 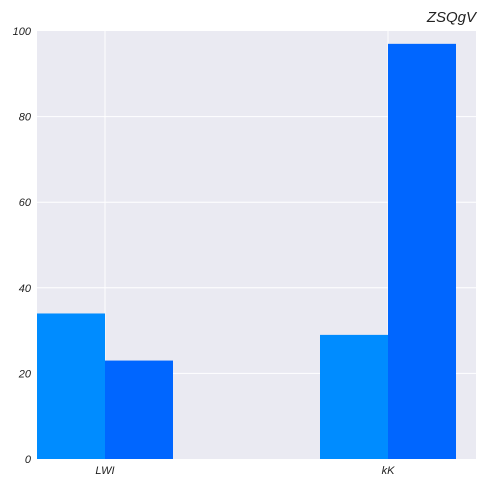 What do you see at coordinates (25, 118) in the screenshot?
I see `y-tick-label: 80` at bounding box center [25, 118].